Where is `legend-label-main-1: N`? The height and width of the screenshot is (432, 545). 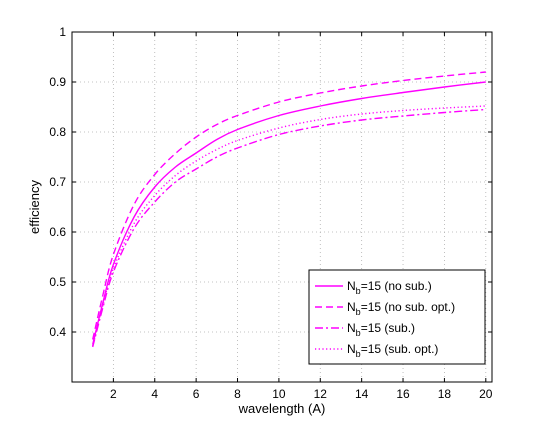 legend-label-main-1: N is located at coordinates (351, 307).